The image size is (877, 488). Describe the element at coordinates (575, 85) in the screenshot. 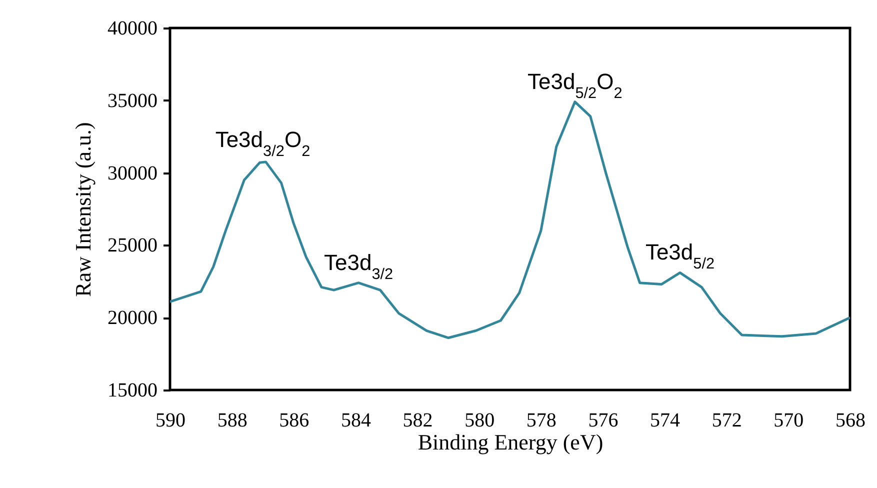

I see `annotation: Te3d$_{5/2}$O$_{2}$` at that location.